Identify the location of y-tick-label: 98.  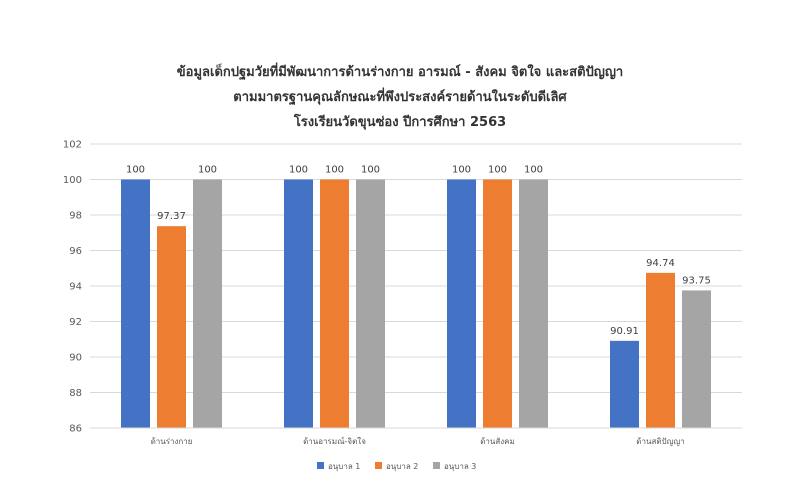
(75, 216).